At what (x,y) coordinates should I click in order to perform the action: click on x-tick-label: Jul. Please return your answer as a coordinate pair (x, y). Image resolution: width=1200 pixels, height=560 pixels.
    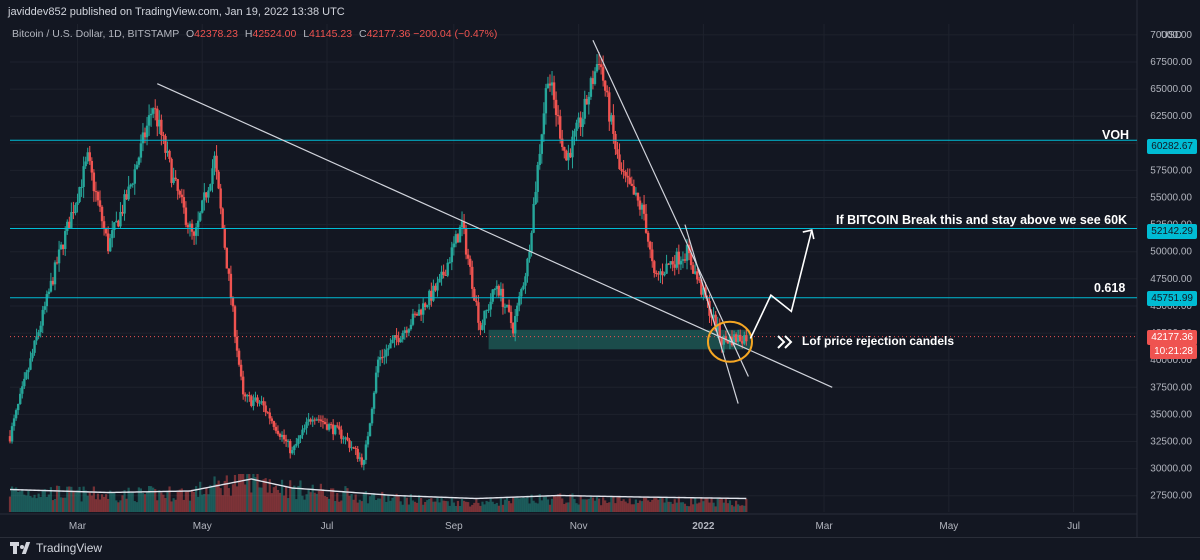
    Looking at the image, I should click on (327, 526).